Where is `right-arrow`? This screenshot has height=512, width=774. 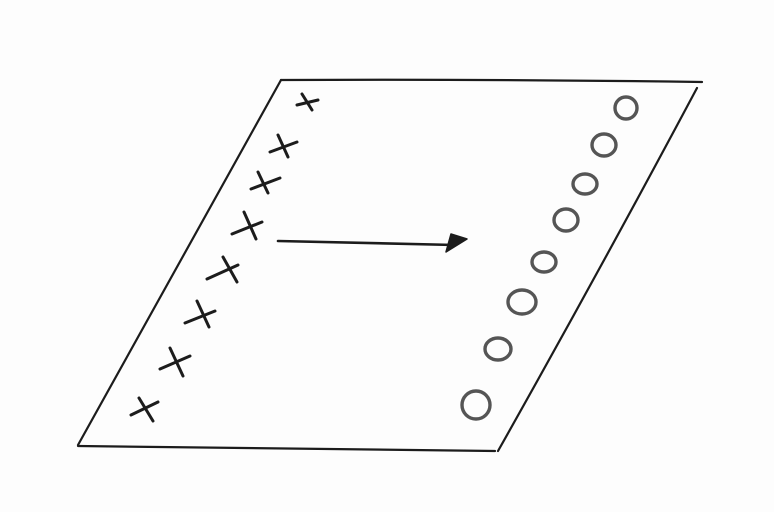
right-arrow is located at coordinates (372, 243).